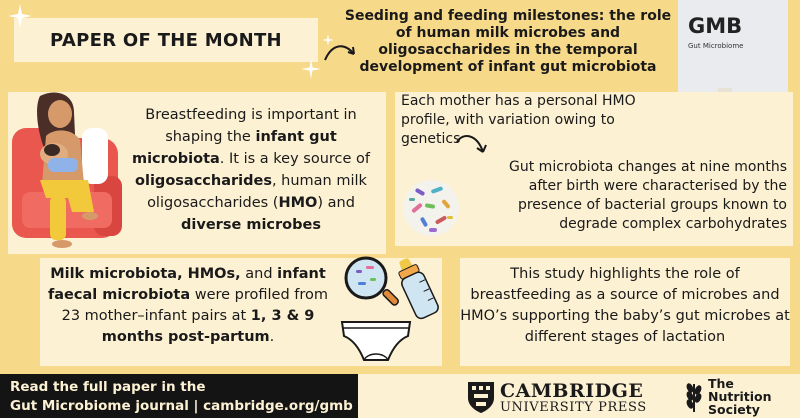 The height and width of the screenshot is (418, 800). Describe the element at coordinates (431, 208) in the screenshot. I see `microbes-icon` at that location.